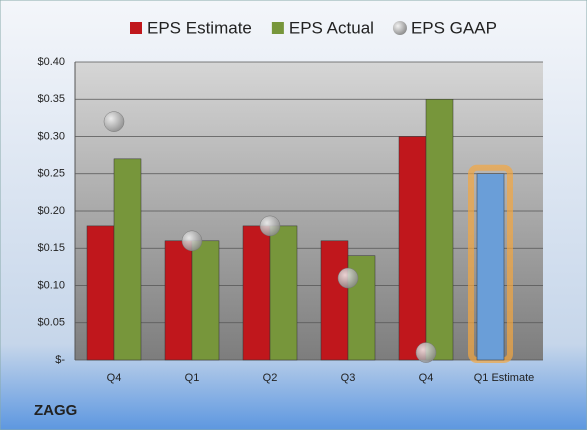 The height and width of the screenshot is (435, 587). I want to click on y-tick-label: $0.05, so click(51, 323).